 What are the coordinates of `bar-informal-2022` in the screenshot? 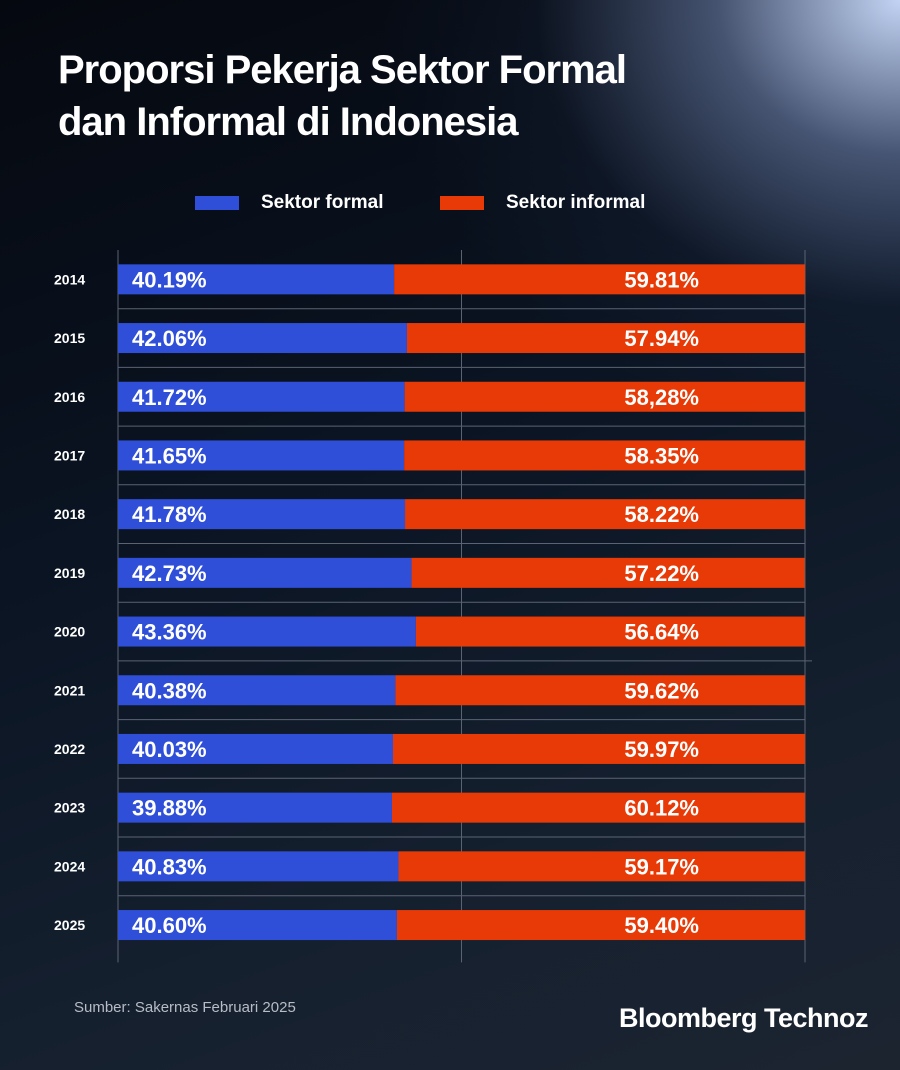 It's located at (599, 748).